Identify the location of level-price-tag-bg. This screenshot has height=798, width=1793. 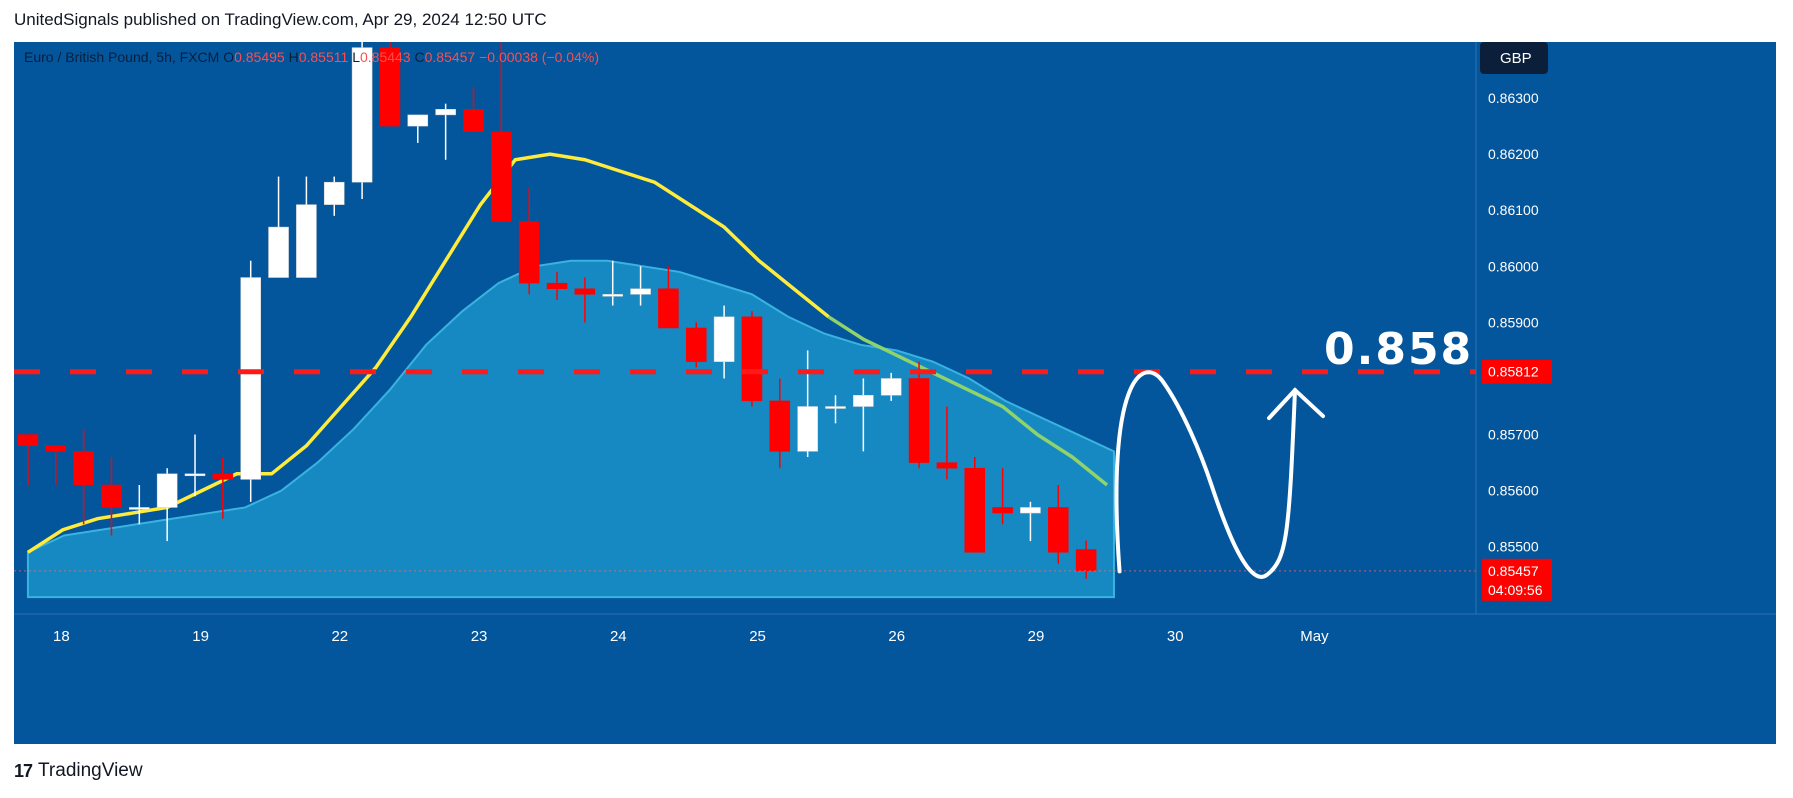
(1517, 371).